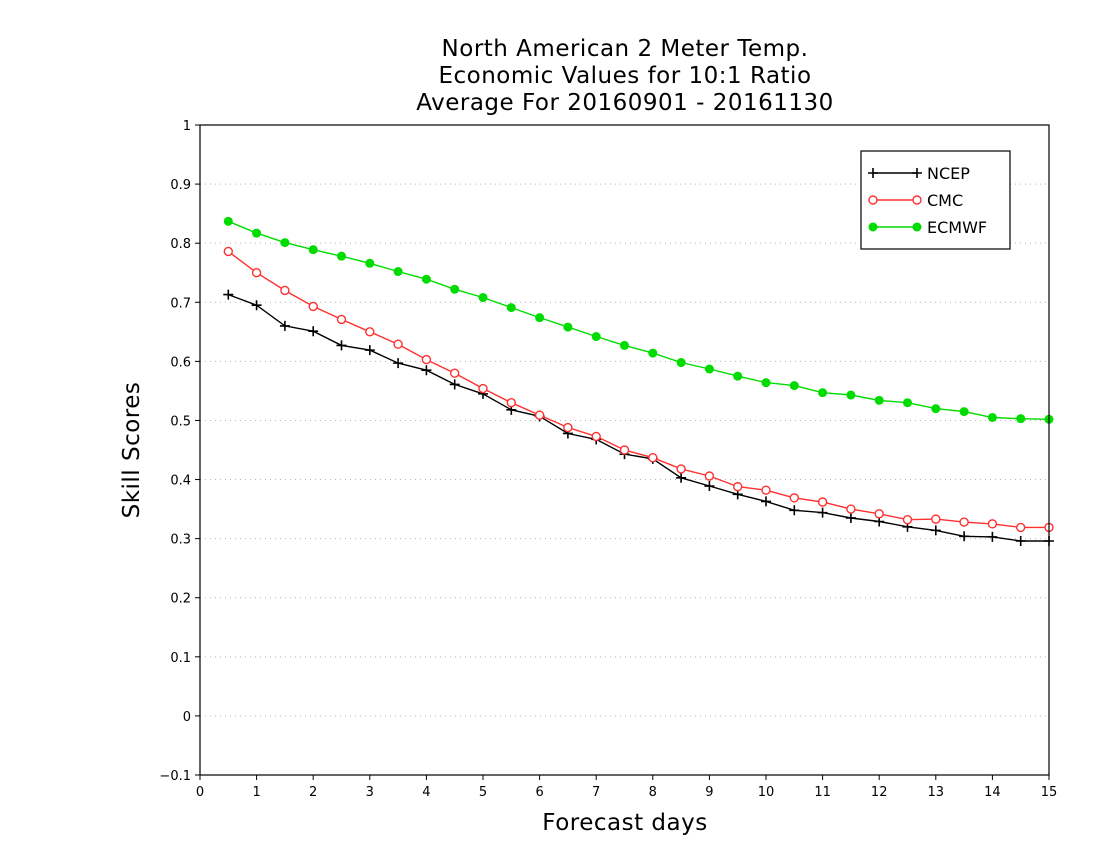 Image resolution: width=1100 pixels, height=850 pixels. What do you see at coordinates (1049, 792) in the screenshot?
I see `x-tick-label: 15` at bounding box center [1049, 792].